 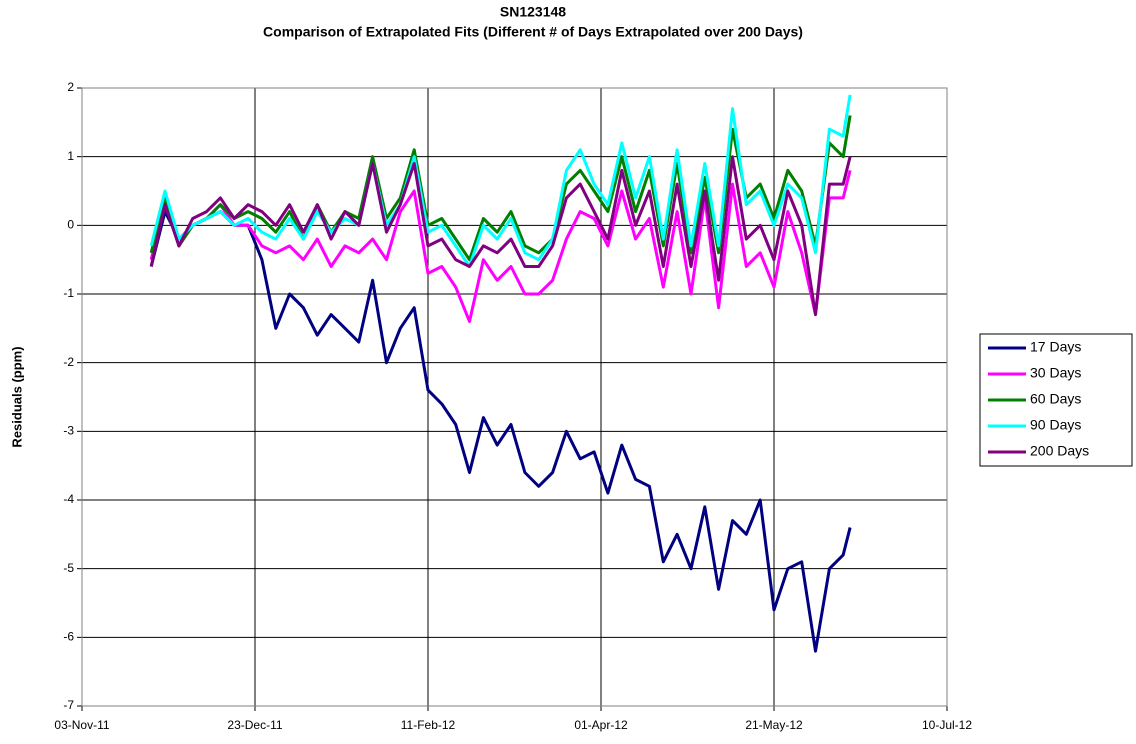 I want to click on x-tick-label: 03-Nov-11, so click(x=81, y=725).